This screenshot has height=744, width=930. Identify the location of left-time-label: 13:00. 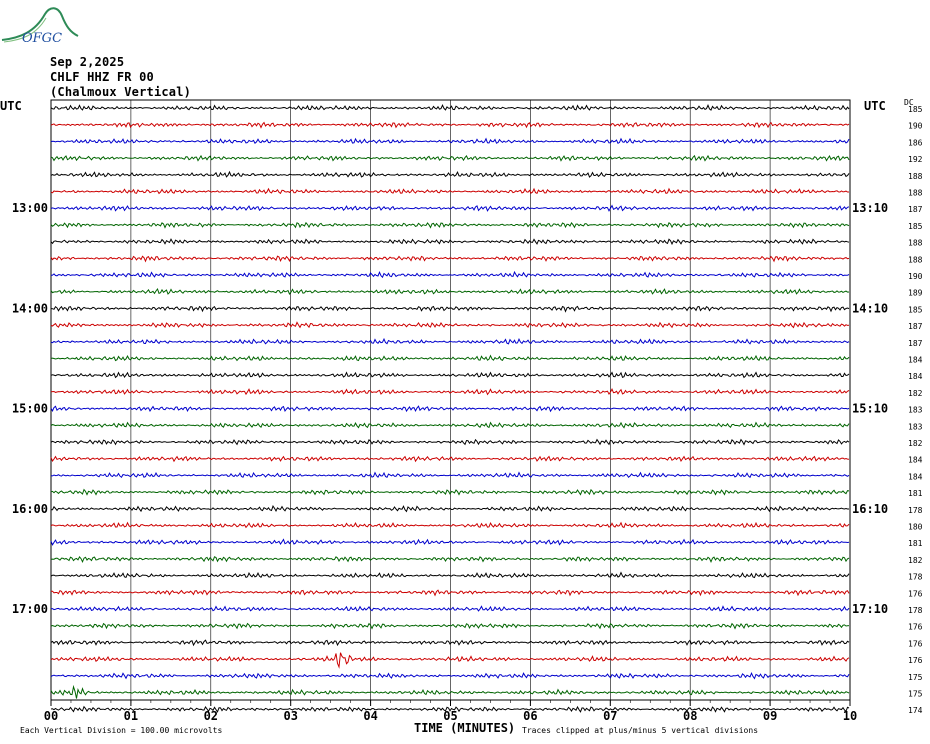
(30, 208).